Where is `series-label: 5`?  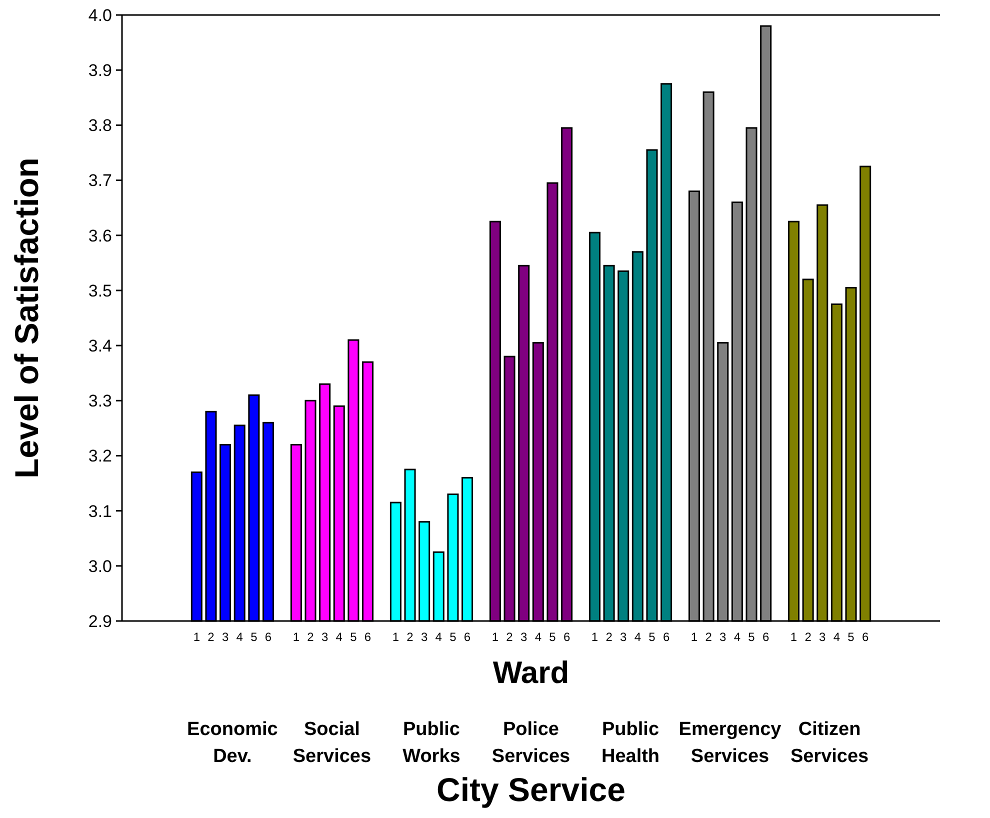 series-label: 5 is located at coordinates (254, 637).